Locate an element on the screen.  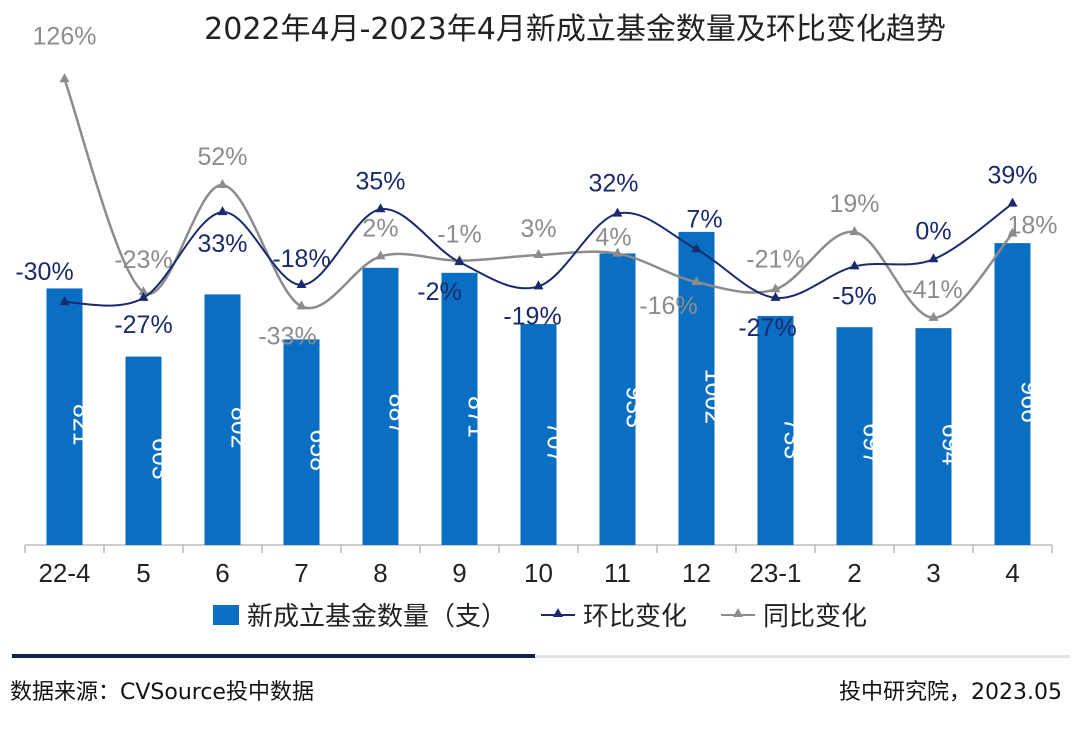
bar-value-label: 933 is located at coordinates (635, 407).